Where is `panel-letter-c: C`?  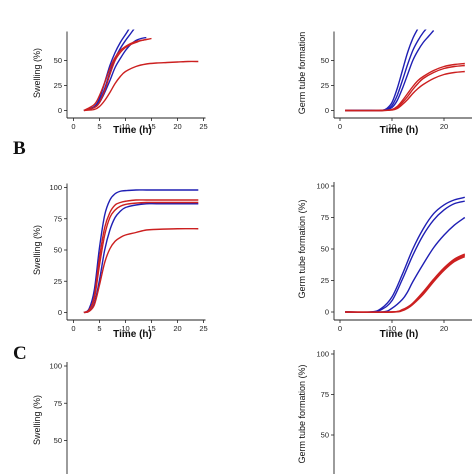
panel-letter-c: C is located at coordinates (20, 353).